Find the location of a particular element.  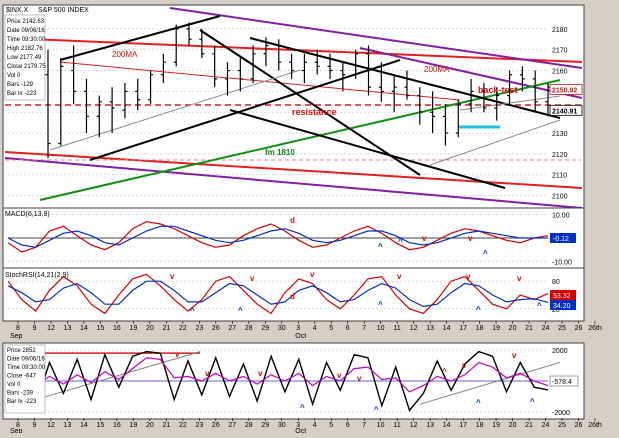

x-axis-tick-label: 15 is located at coordinates (101, 425).